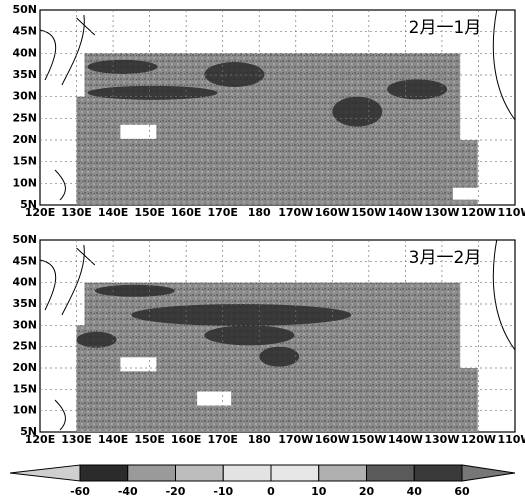 This screenshot has width=525, height=501. I want to click on colorbar-label: -20, so click(176, 491).